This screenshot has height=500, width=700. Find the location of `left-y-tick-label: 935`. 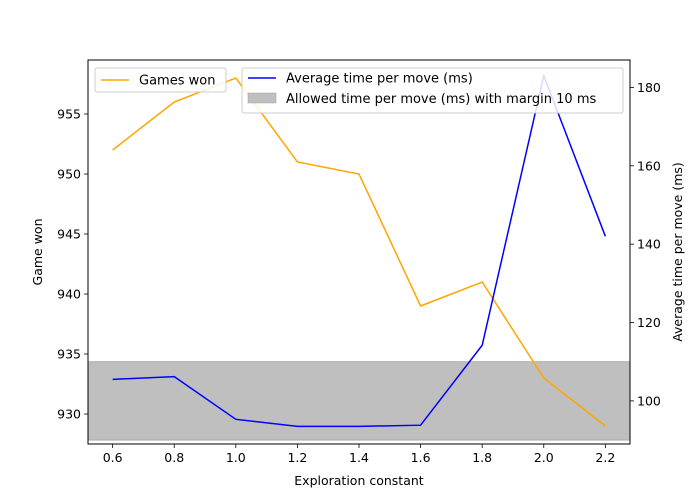

left-y-tick-label: 935 is located at coordinates (69, 354).